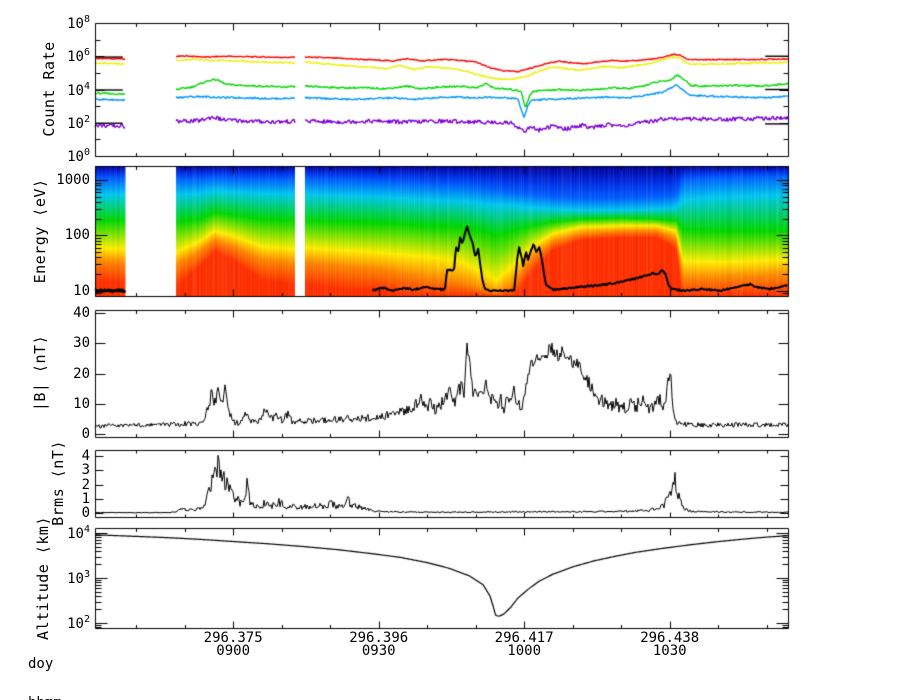 The height and width of the screenshot is (700, 900). I want to click on y-tick-altitude: 10³, so click(78, 578).